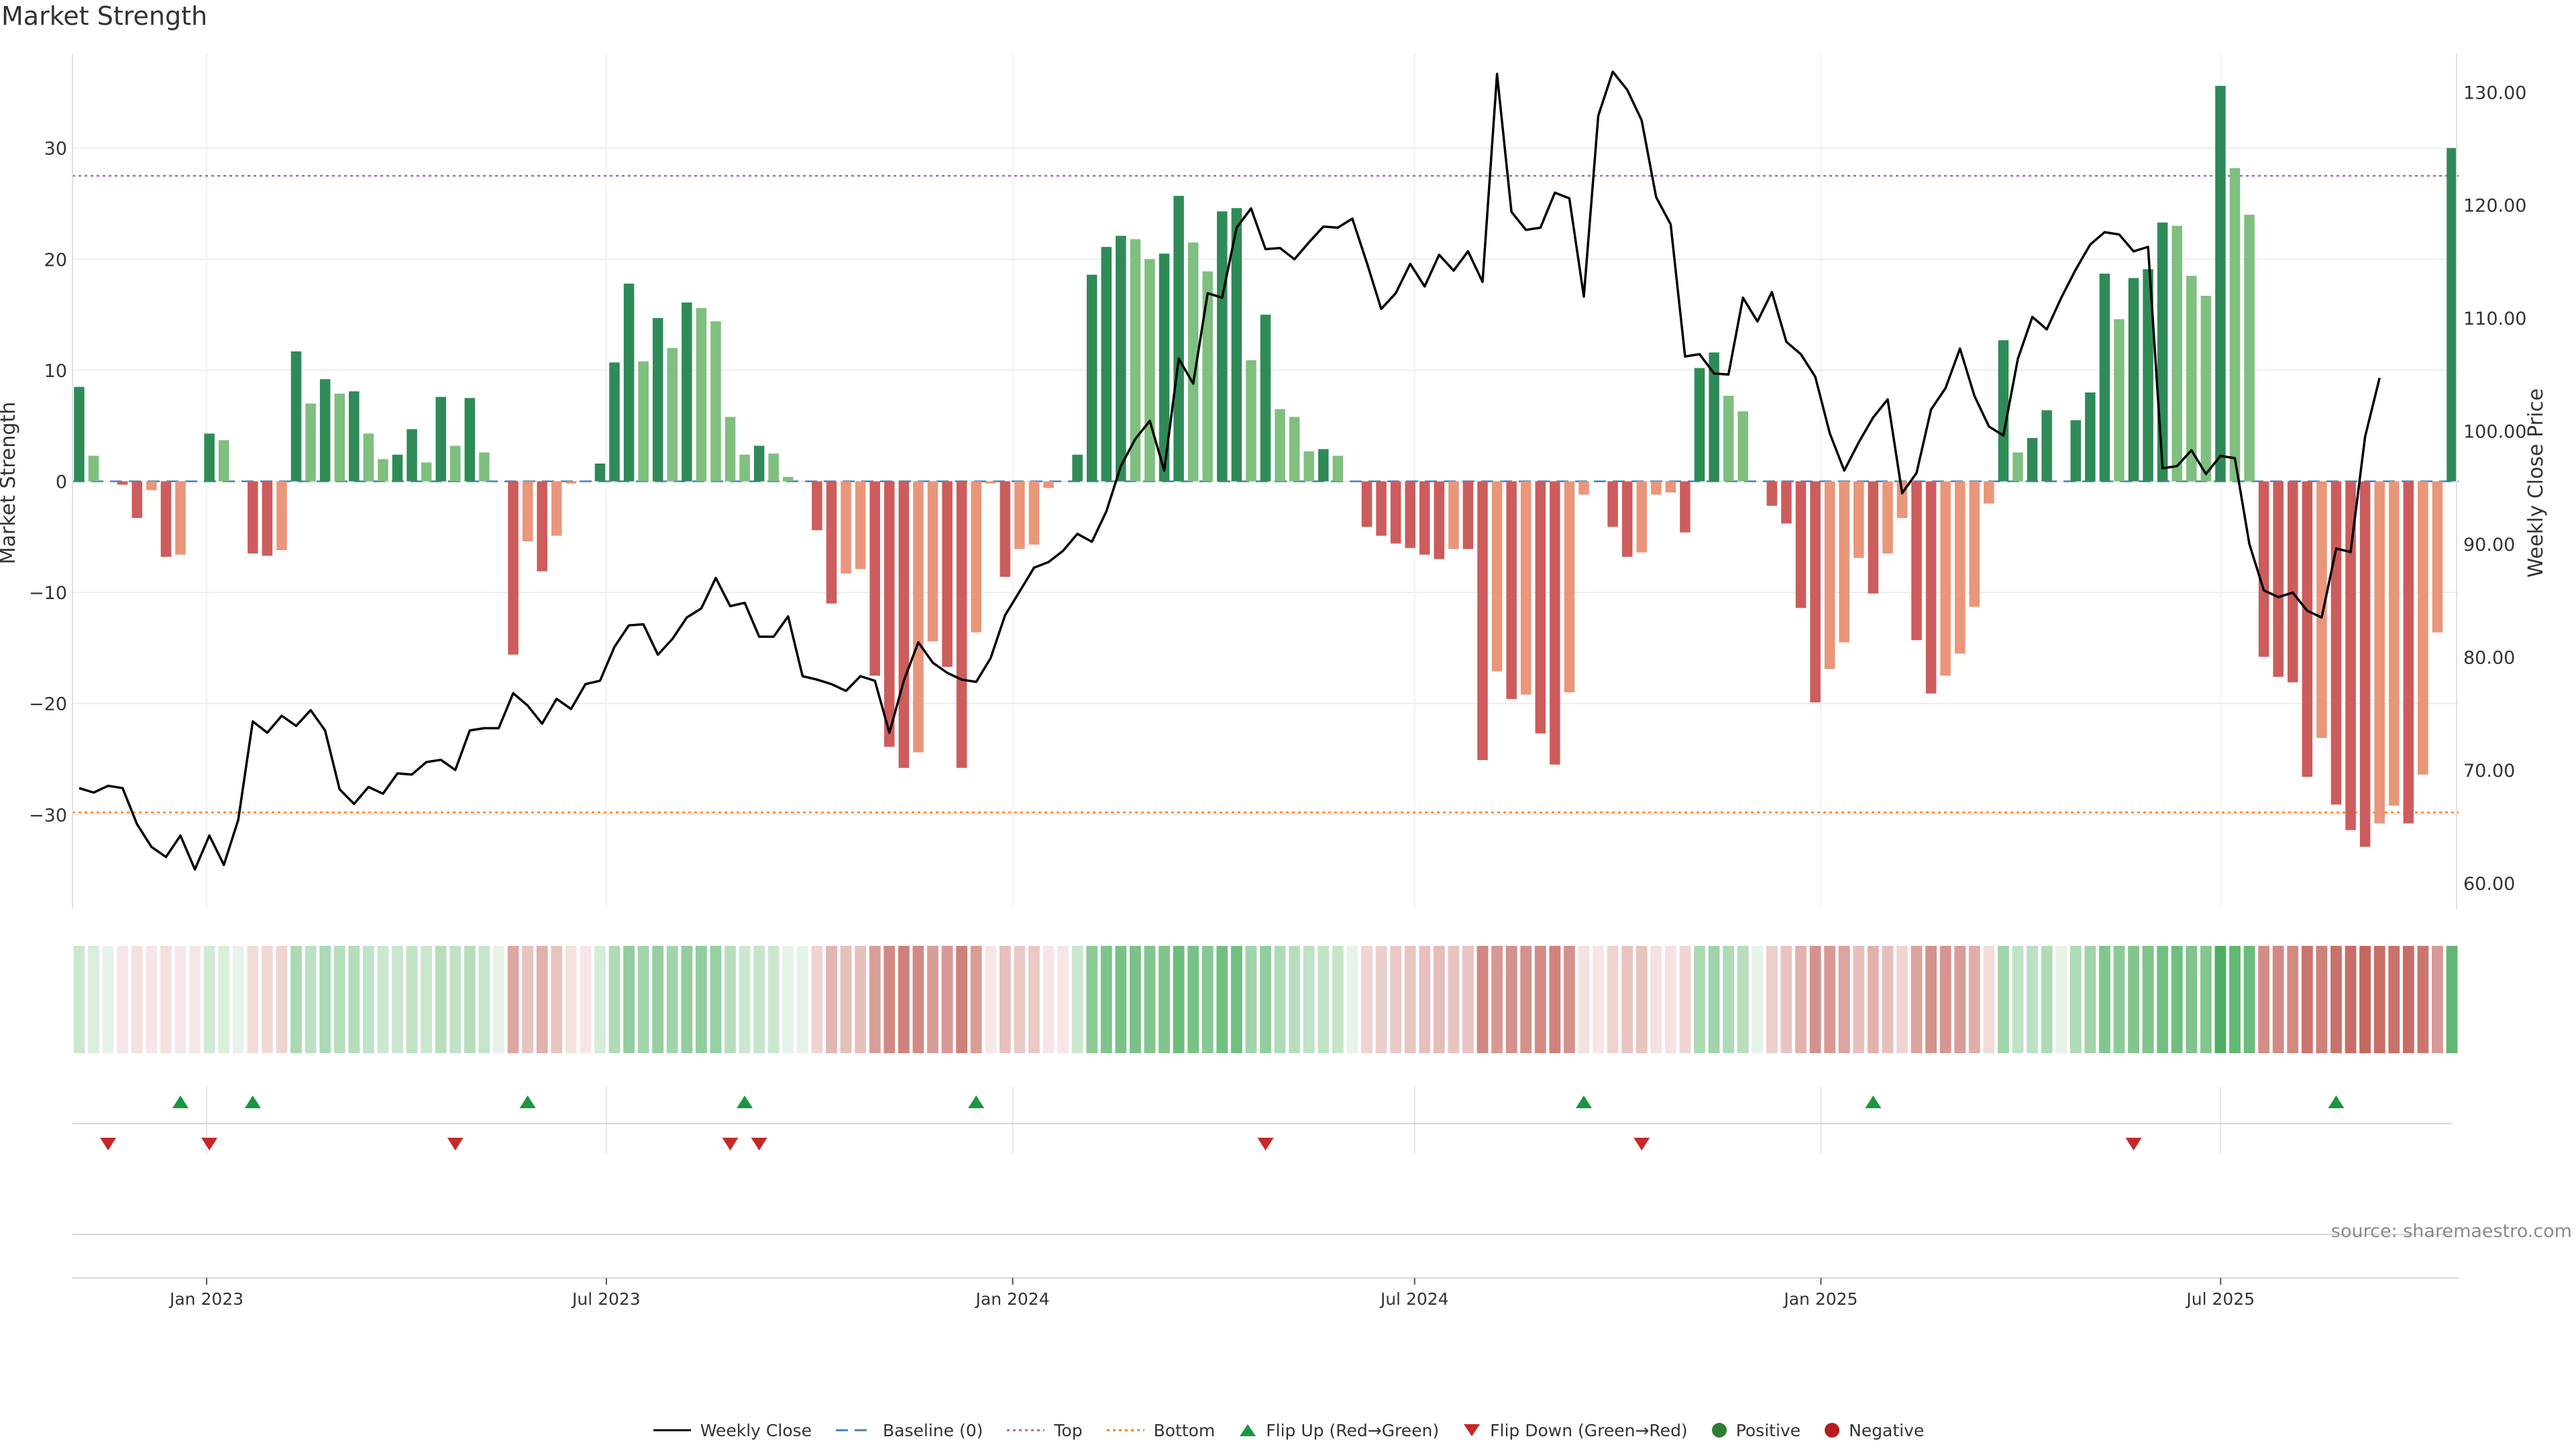 This screenshot has height=1449, width=2576. Describe the element at coordinates (1719, 1430) in the screenshot. I see `green-dot-icon` at that location.